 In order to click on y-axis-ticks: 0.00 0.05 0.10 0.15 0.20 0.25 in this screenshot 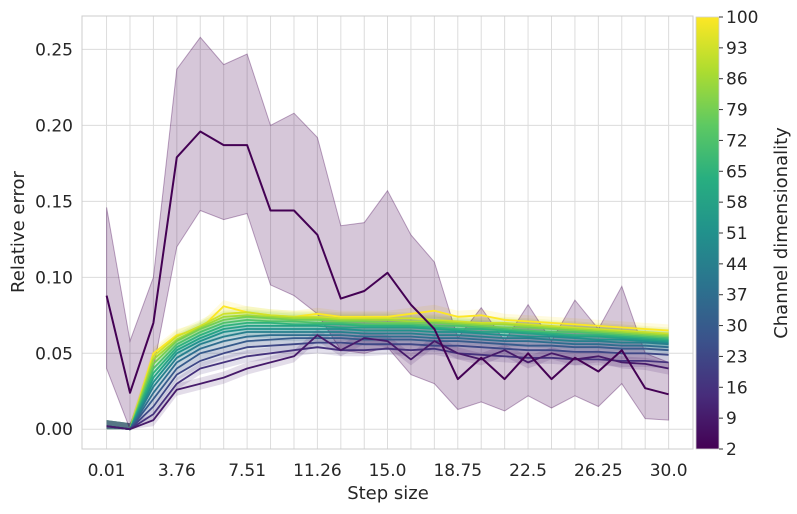, I will do `click(54, 240)`.